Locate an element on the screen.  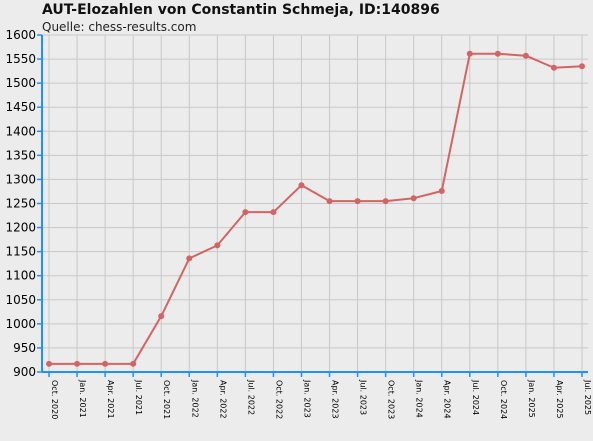
x-tick-label: Oct. 2023 is located at coordinates (391, 399).